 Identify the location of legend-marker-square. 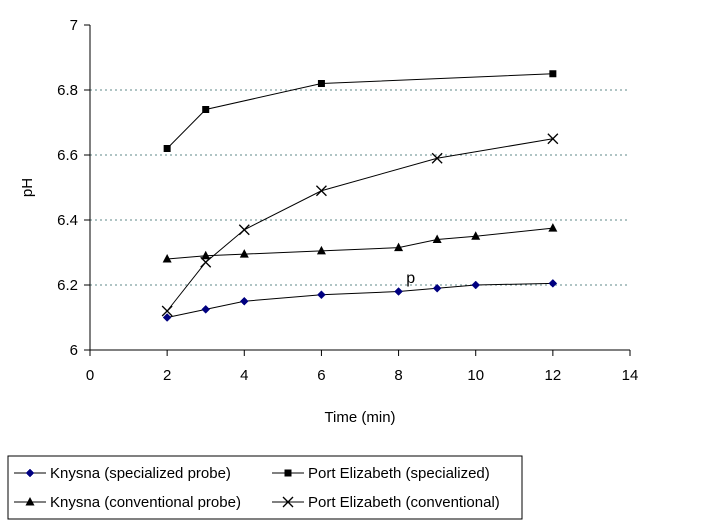
(288, 473).